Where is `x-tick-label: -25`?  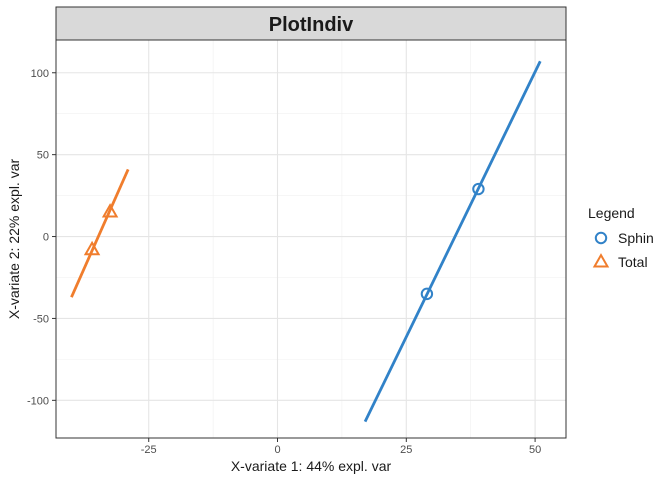
x-tick-label: -25 is located at coordinates (149, 450).